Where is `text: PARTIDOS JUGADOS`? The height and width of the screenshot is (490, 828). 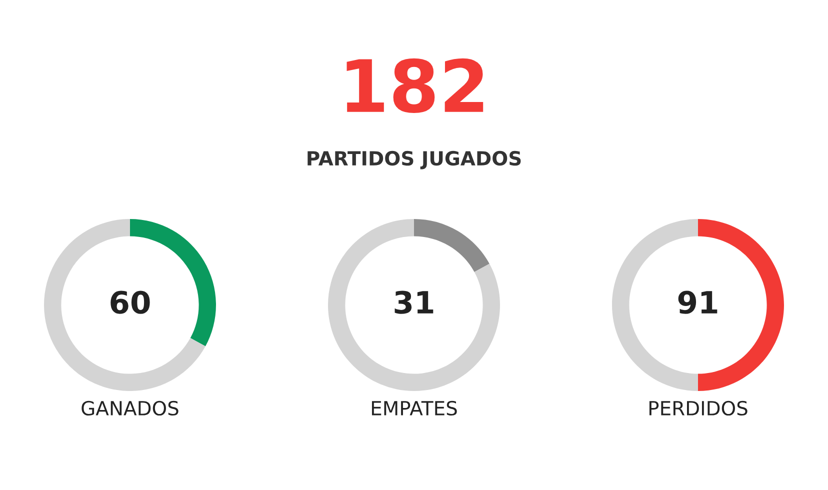 text: PARTIDOS JUGADOS is located at coordinates (414, 160).